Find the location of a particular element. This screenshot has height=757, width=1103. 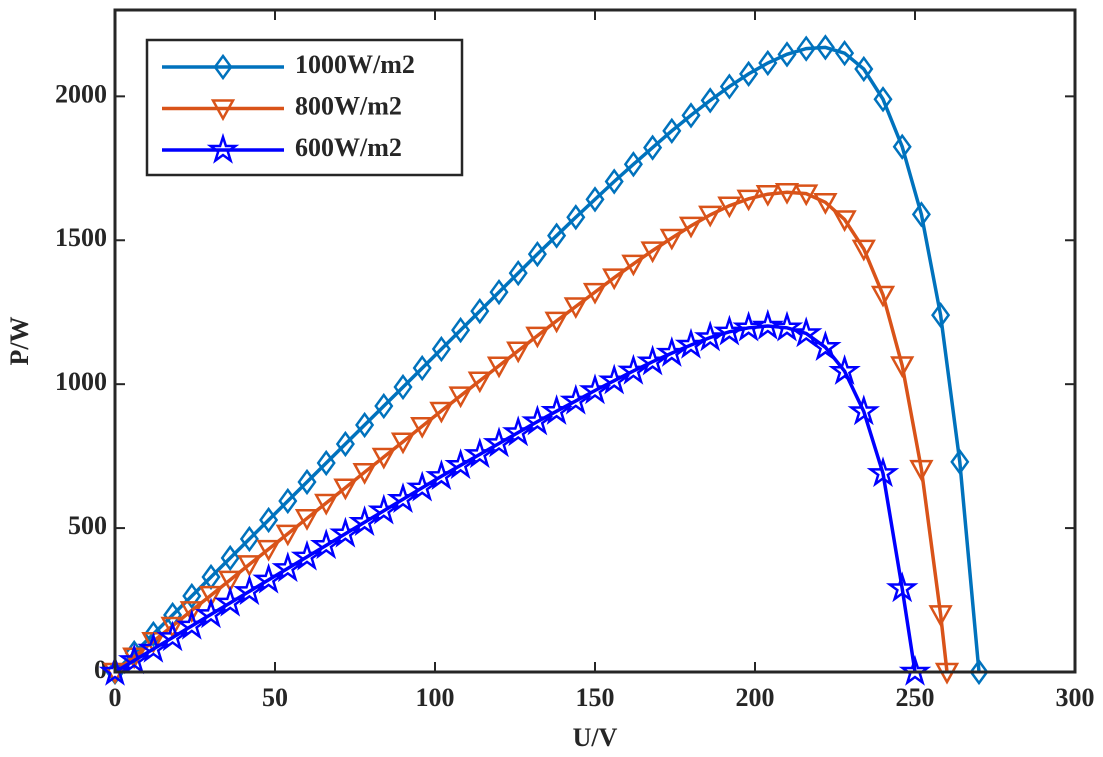

legend-label: 1000W/m2 is located at coordinates (355, 64).